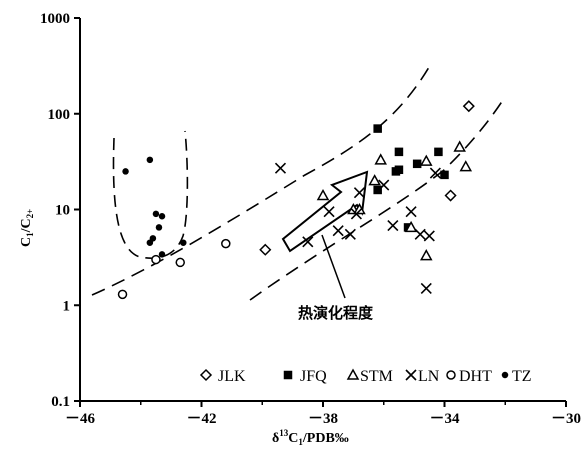 Image resolution: width=588 pixels, height=451 pixels. I want to click on y-tick-label: 100, so click(59, 115).